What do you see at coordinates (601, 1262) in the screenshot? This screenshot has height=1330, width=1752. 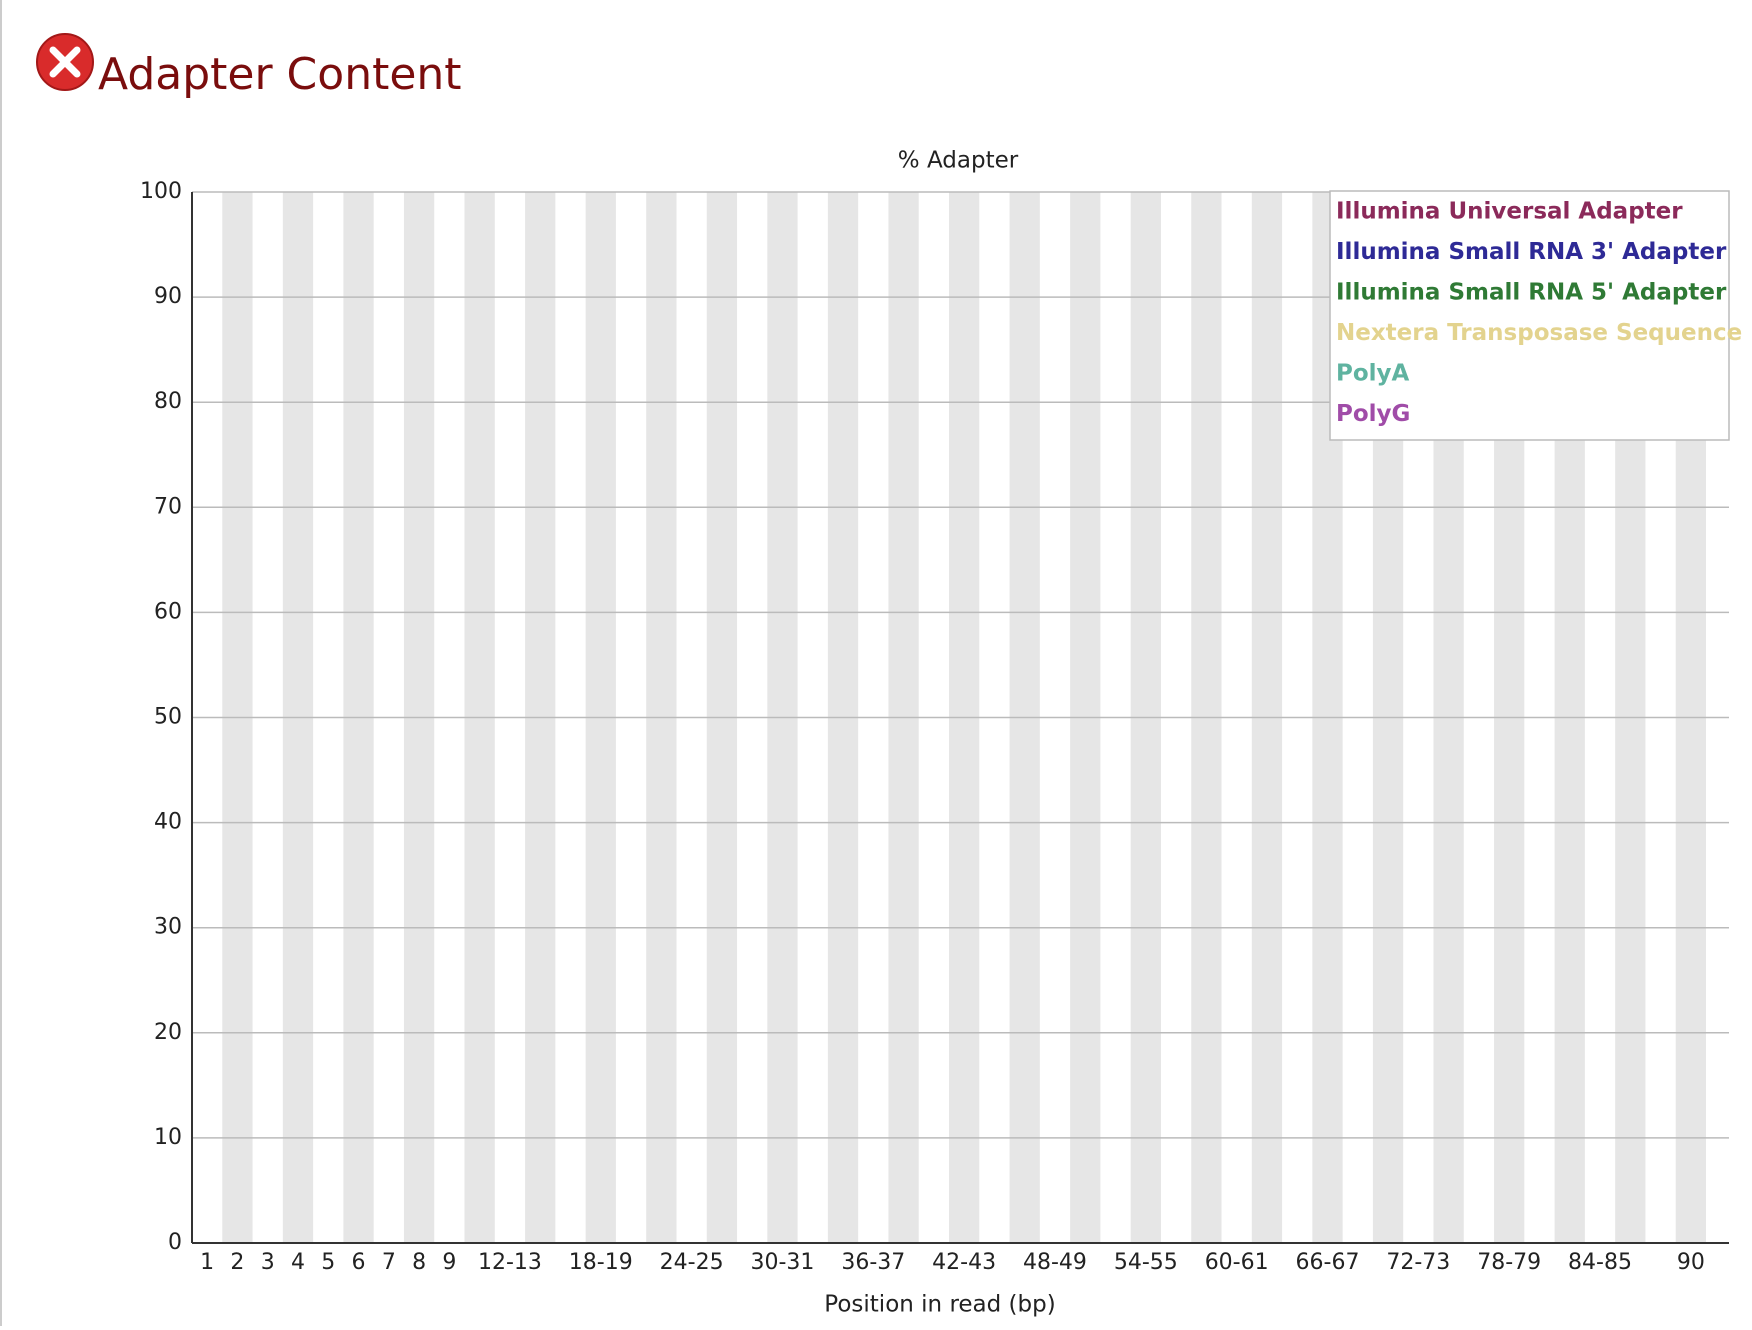 I see `x-tick-label: 18-19` at bounding box center [601, 1262].